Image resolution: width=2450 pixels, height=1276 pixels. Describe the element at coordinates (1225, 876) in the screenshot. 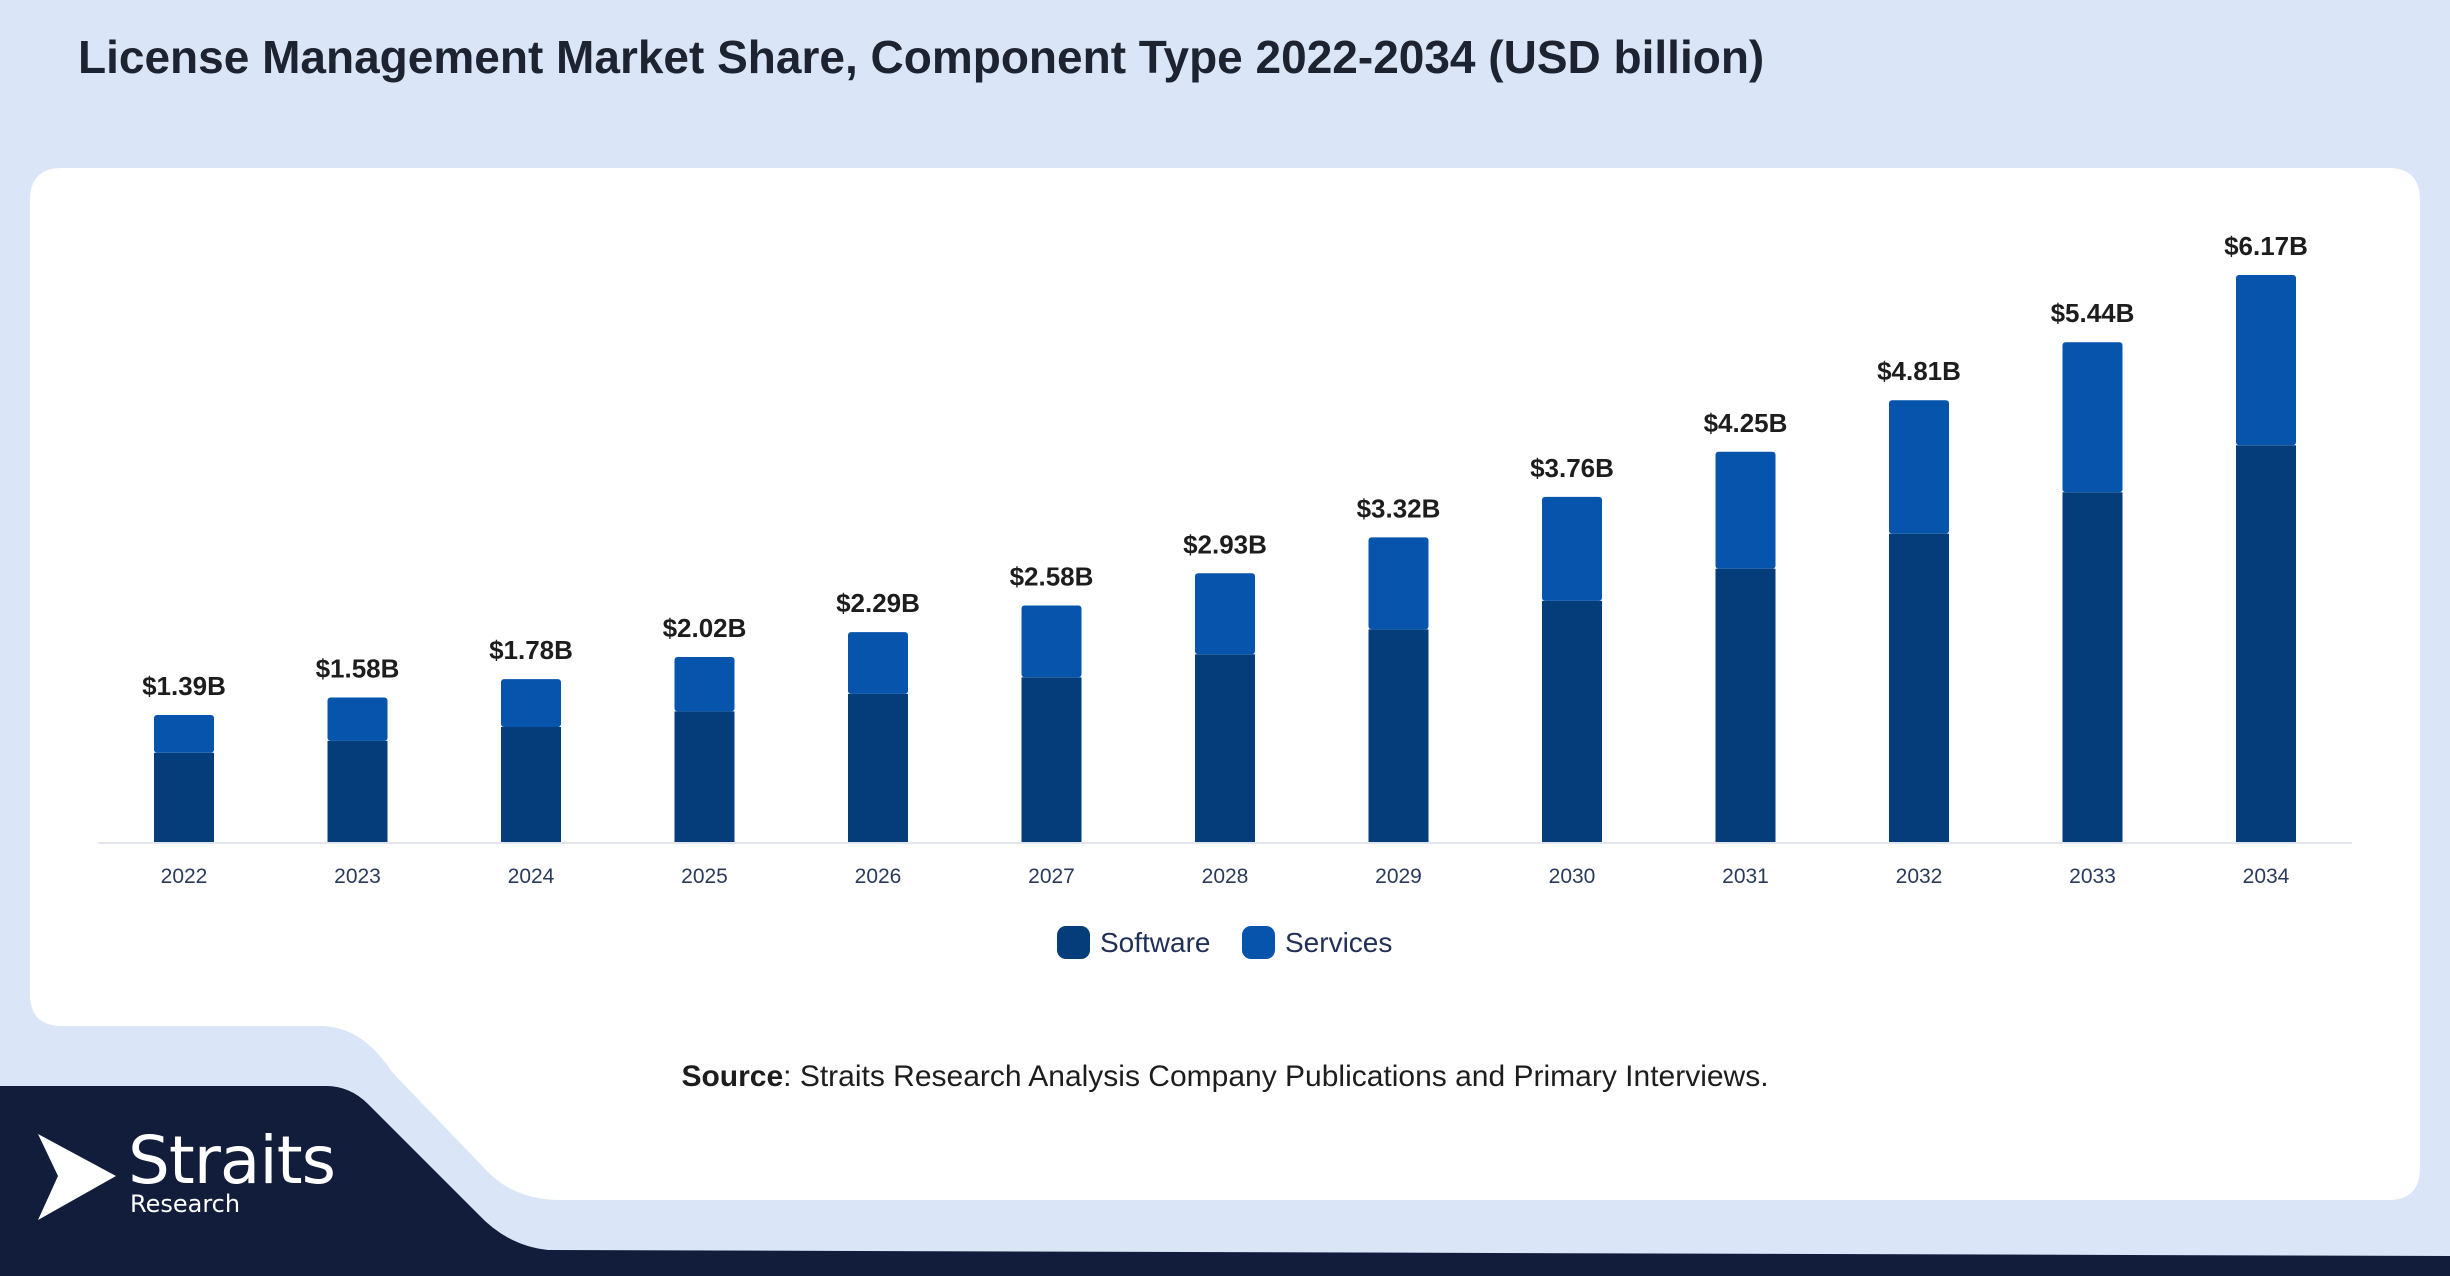

I see `x-tick-label-2028: 2028` at that location.